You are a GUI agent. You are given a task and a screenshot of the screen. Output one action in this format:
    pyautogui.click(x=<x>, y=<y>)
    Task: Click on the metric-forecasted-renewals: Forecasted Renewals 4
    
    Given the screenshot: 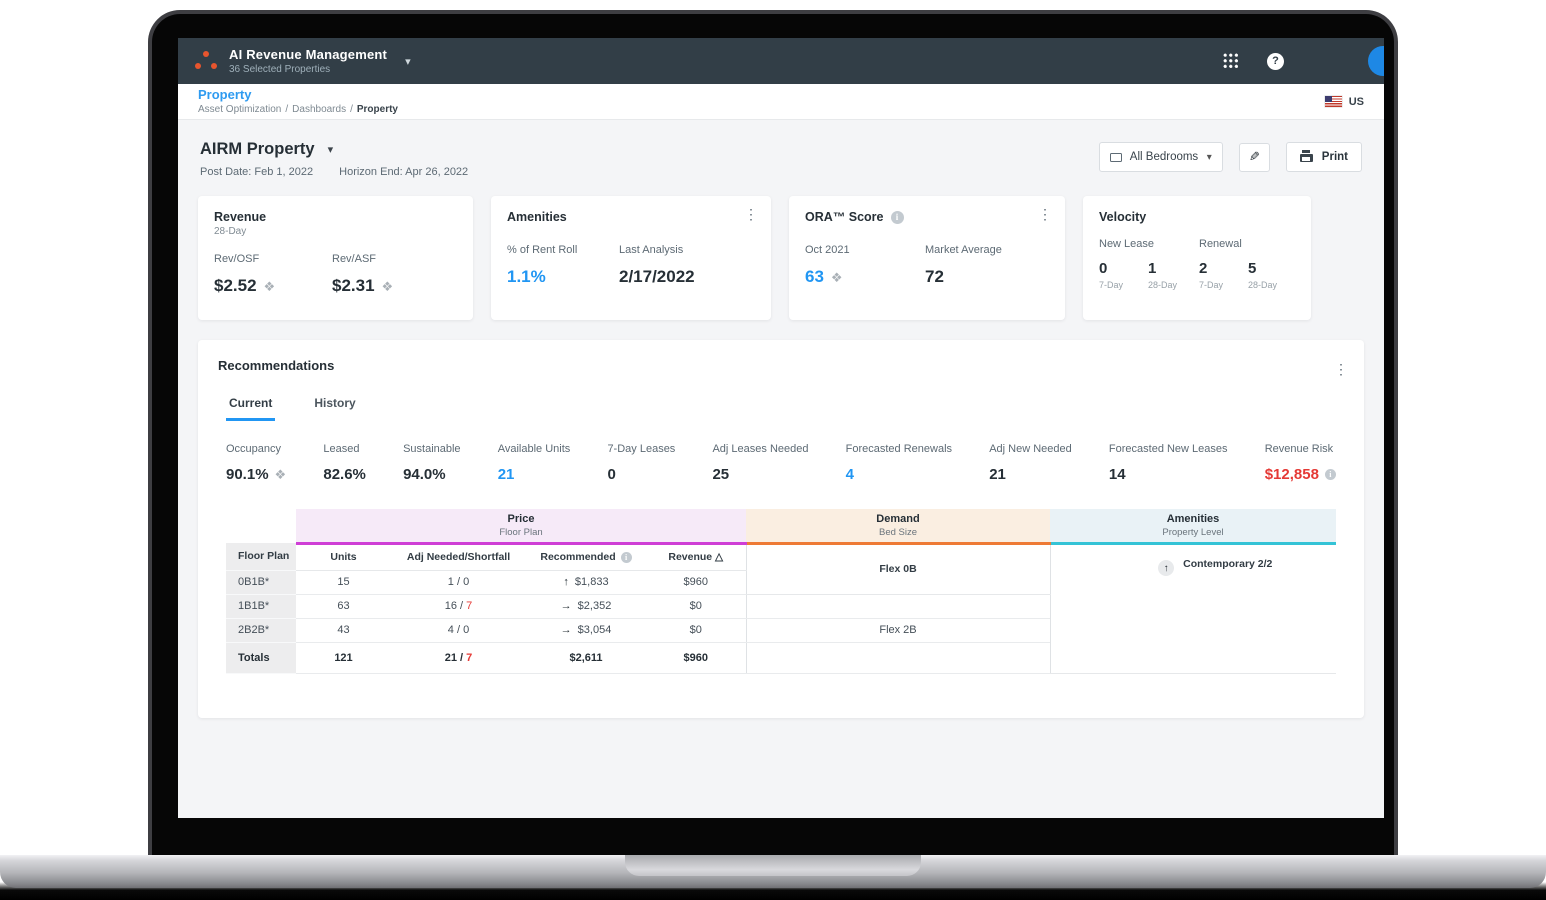 What is the action you would take?
    pyautogui.click(x=899, y=463)
    